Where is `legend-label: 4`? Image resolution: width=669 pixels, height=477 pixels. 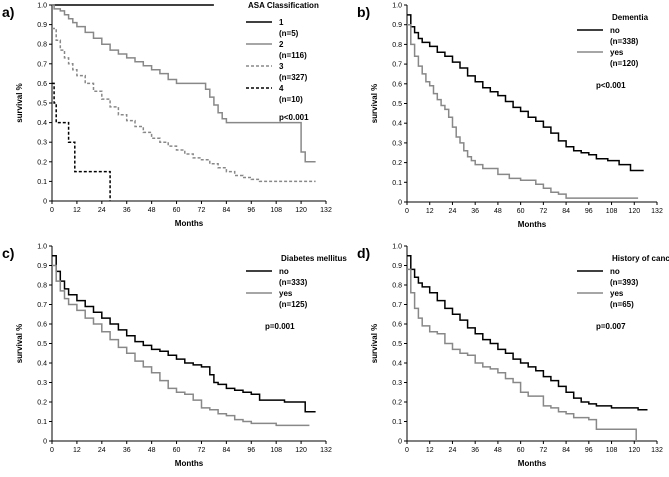
legend-label: 4 is located at coordinates (281, 88).